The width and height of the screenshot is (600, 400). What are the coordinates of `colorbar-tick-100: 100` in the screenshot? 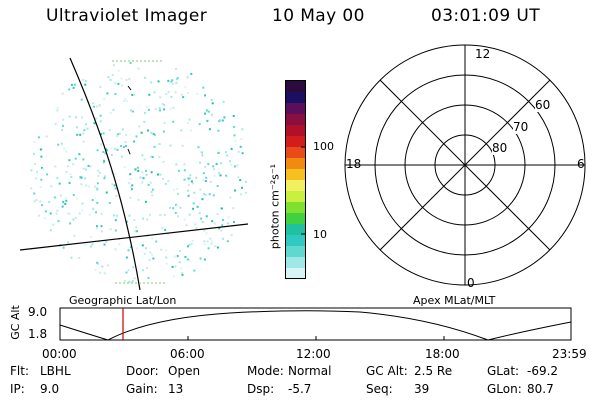 It's located at (323, 146).